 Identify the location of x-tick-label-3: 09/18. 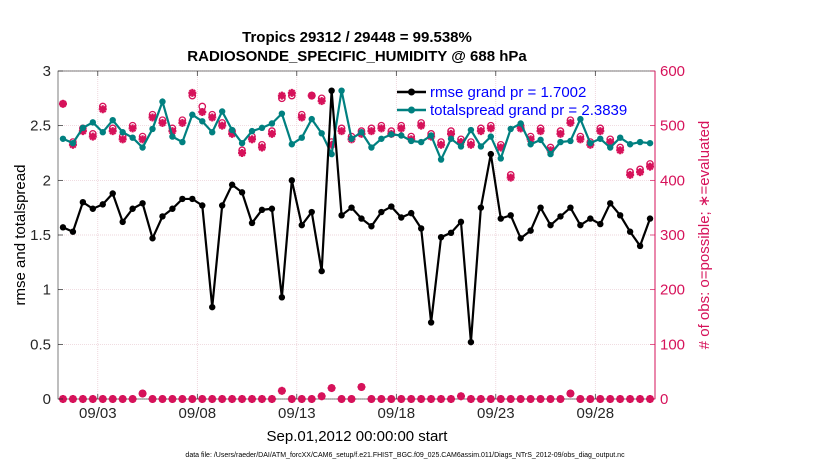
(397, 413).